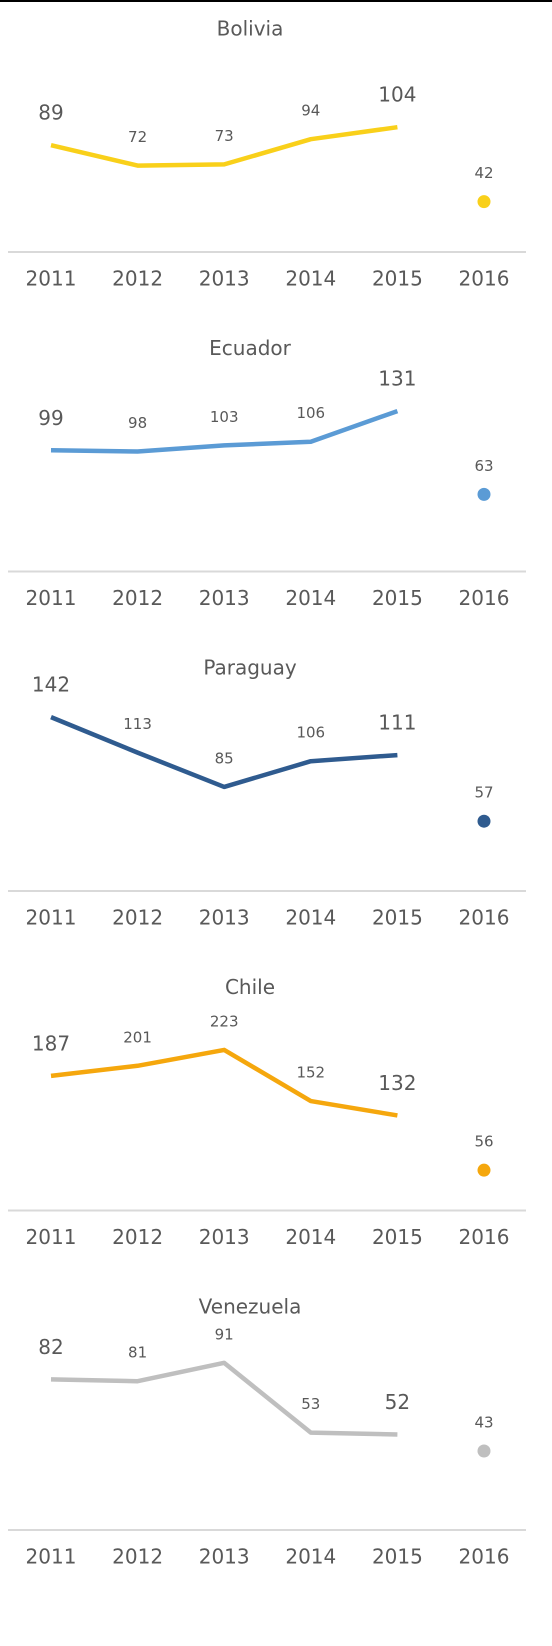 The height and width of the screenshot is (1646, 552). I want to click on chart-title: Venezuela, so click(250, 1307).